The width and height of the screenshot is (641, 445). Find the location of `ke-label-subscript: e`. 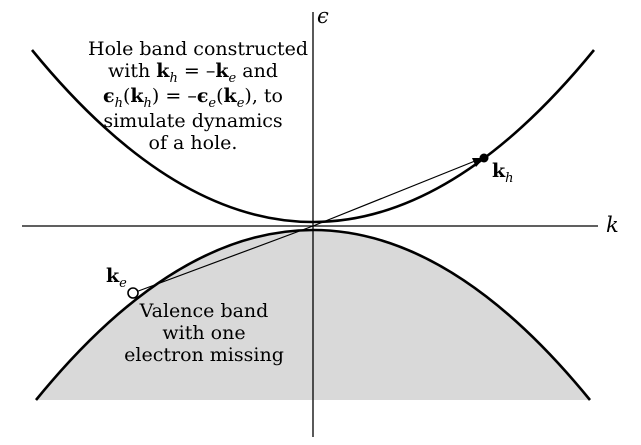

ke-label-subscript: e is located at coordinates (123, 283).